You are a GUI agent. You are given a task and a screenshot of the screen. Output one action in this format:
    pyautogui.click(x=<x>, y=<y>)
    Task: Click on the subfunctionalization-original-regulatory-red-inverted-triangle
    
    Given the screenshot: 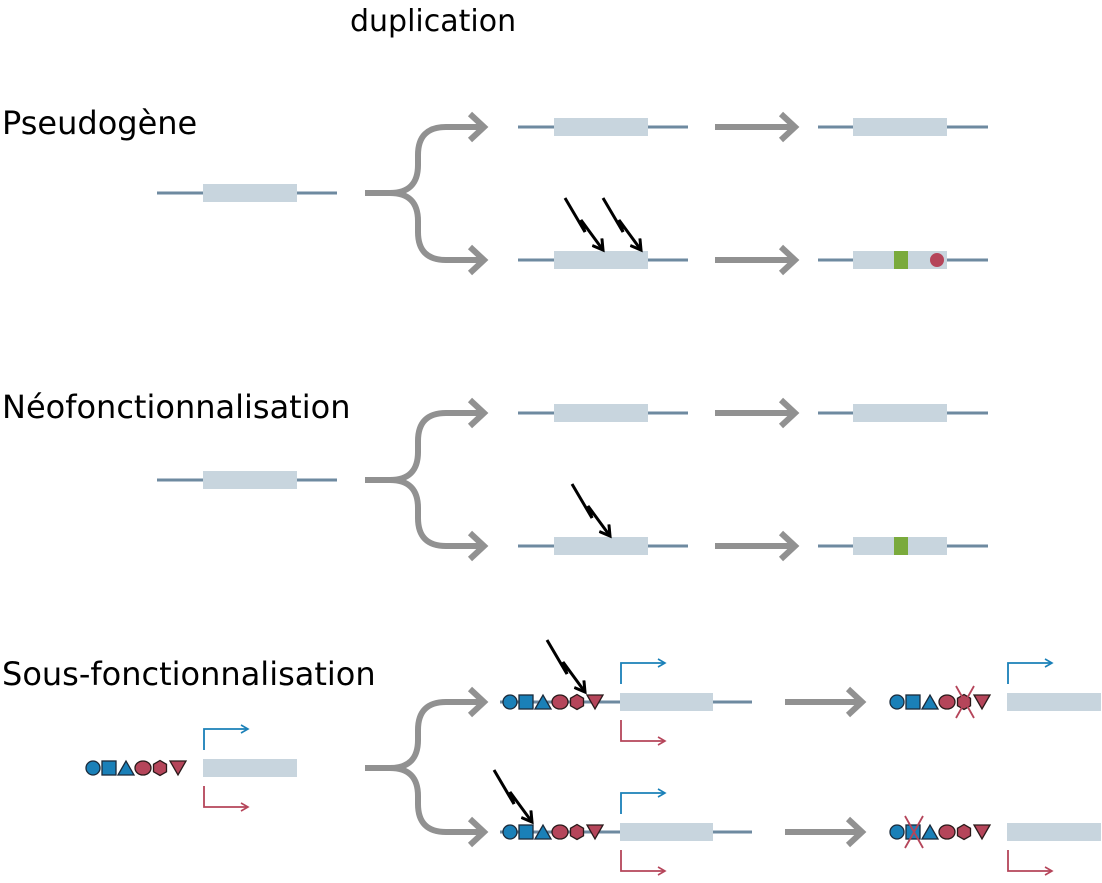 What is the action you would take?
    pyautogui.click(x=178, y=768)
    